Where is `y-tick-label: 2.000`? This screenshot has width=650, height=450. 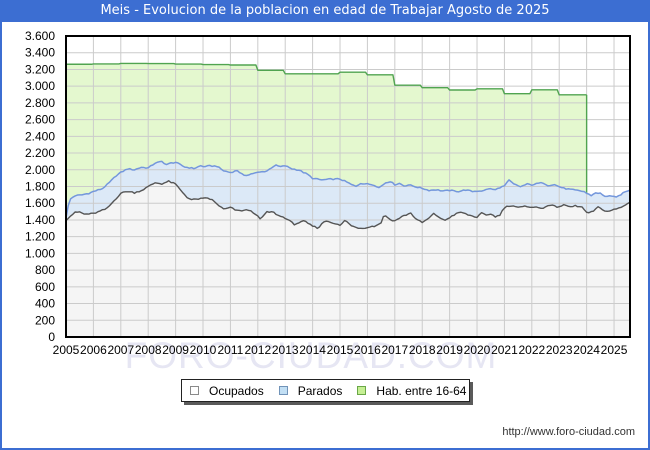
y-tick-label: 2.000 is located at coordinates (40, 170).